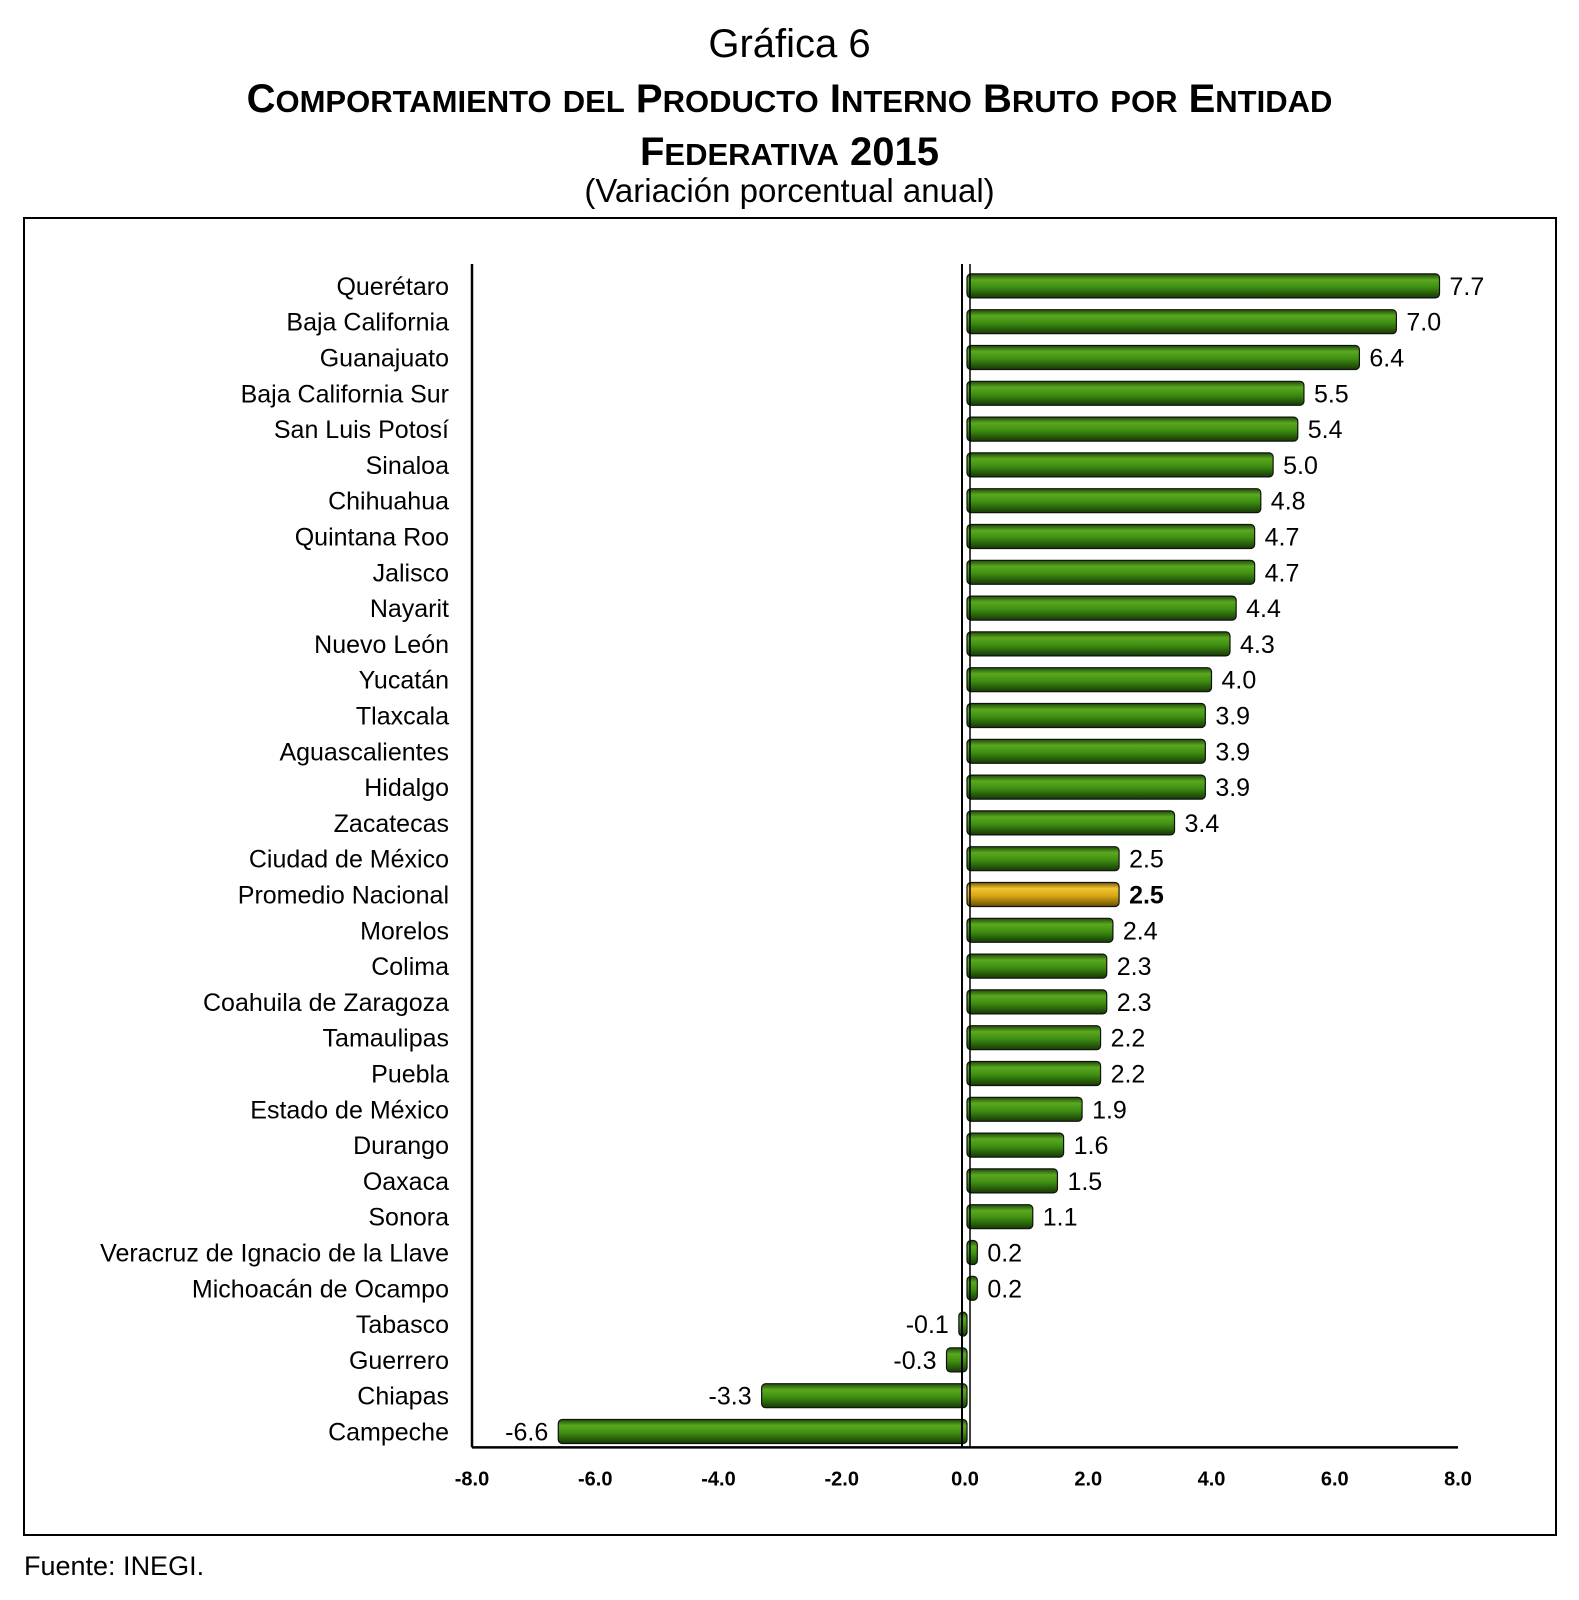 Image resolution: width=1579 pixels, height=1600 pixels. I want to click on data-label: -3.3, so click(730, 1397).